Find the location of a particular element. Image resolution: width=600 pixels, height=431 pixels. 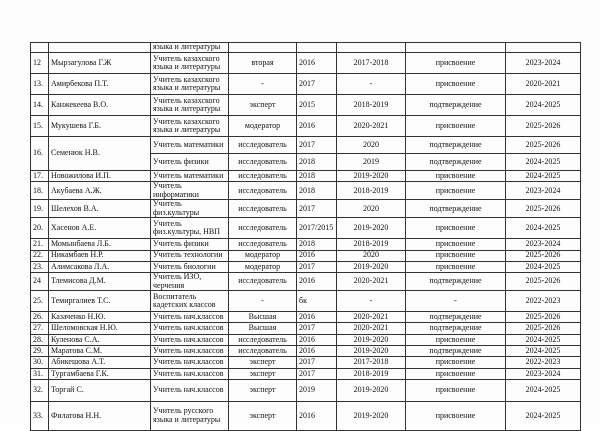

category: - is located at coordinates (262, 301).